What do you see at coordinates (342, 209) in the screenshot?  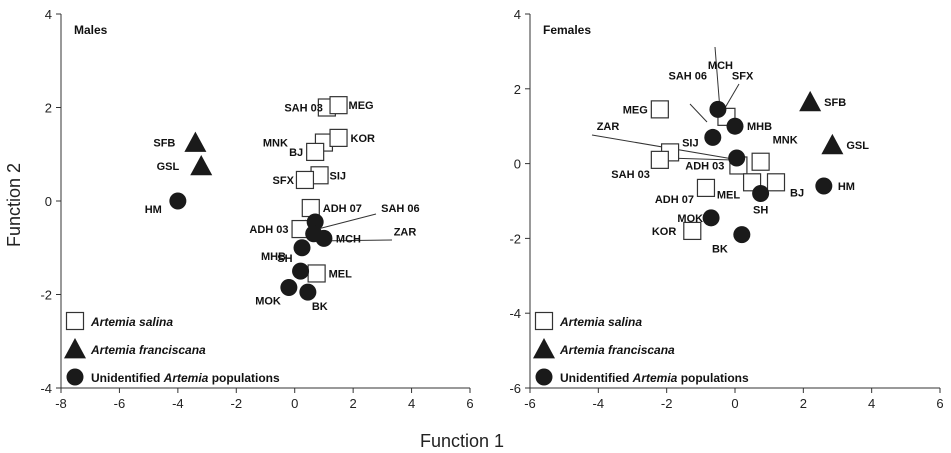 I see `point-label: ADH 07` at bounding box center [342, 209].